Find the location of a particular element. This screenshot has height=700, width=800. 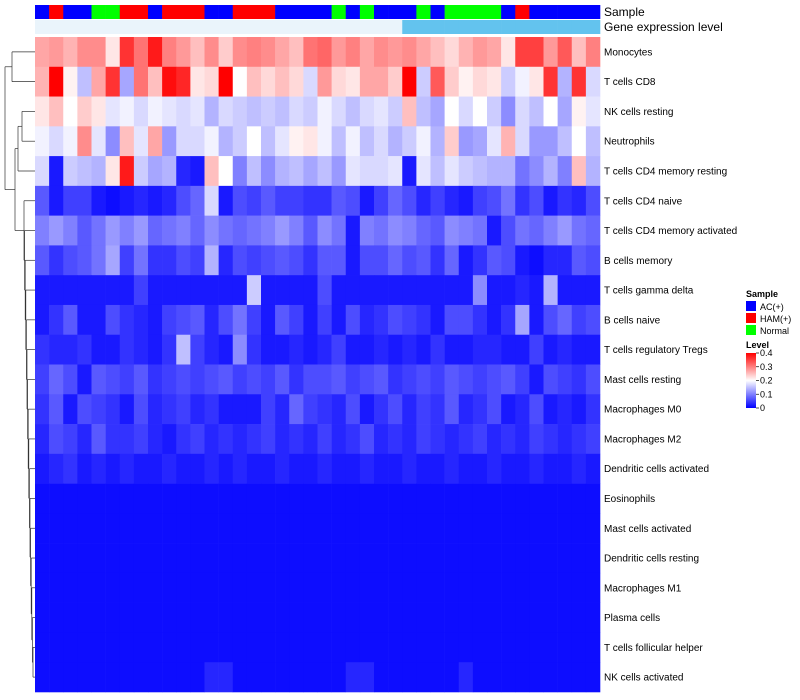

row-label: Monocytes is located at coordinates (628, 52).